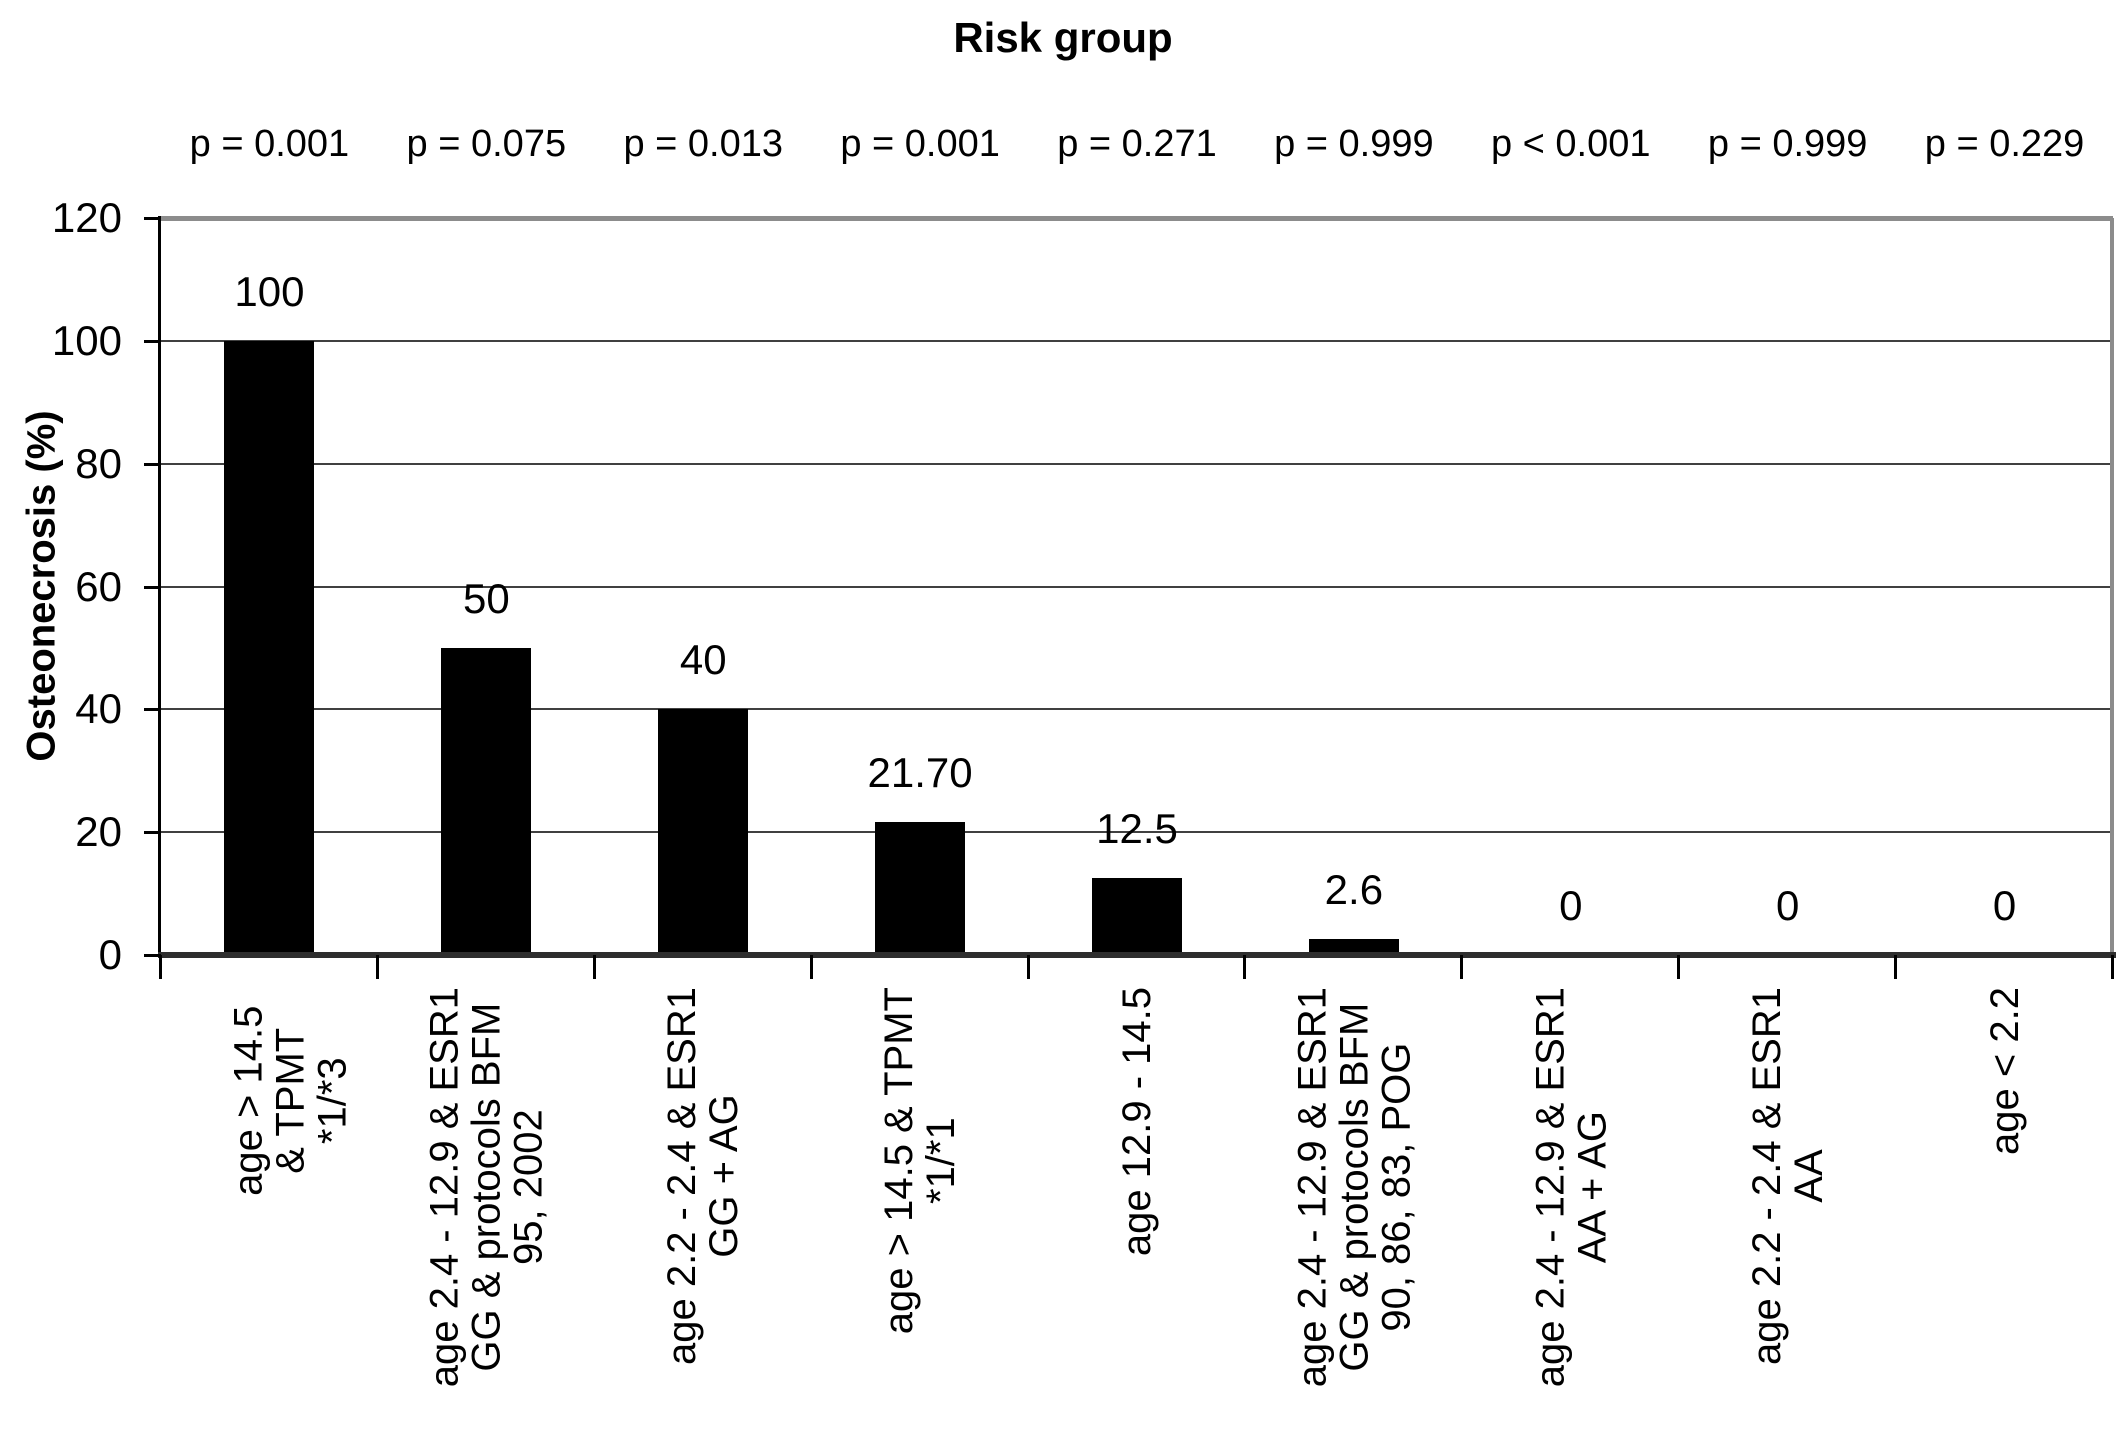  What do you see at coordinates (920, 1161) in the screenshot?
I see `x-axis-category-label: age > 14.5 & TPMT *1/*1` at bounding box center [920, 1161].